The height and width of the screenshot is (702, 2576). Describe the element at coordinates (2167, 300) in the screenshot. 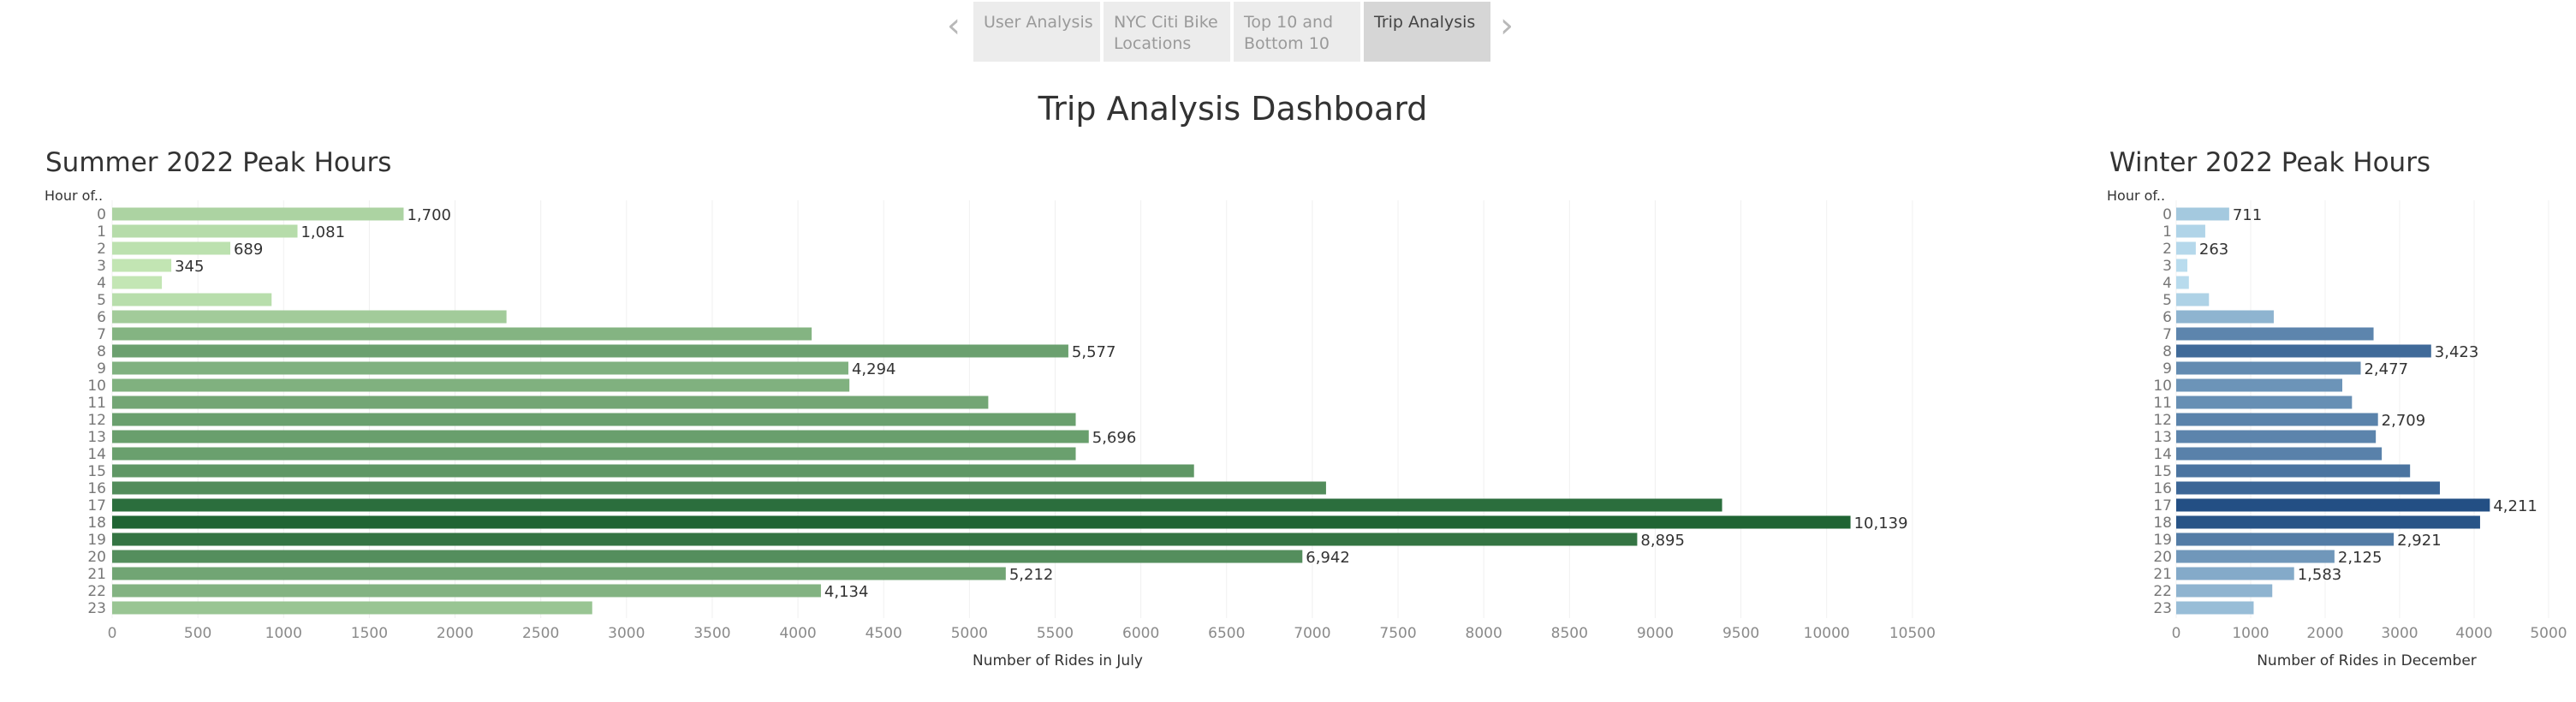

I see `winter-category-label: 5` at that location.